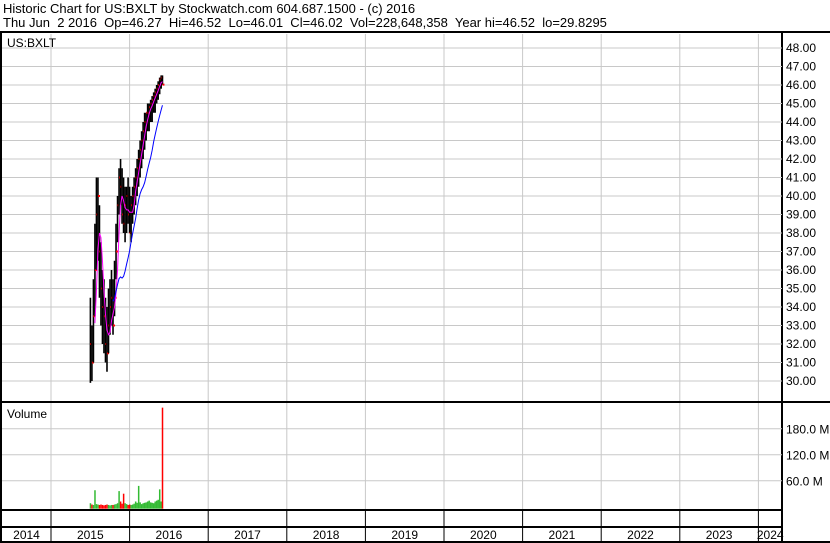 The width and height of the screenshot is (830, 543). I want to click on year-label: 2015, so click(90, 535).